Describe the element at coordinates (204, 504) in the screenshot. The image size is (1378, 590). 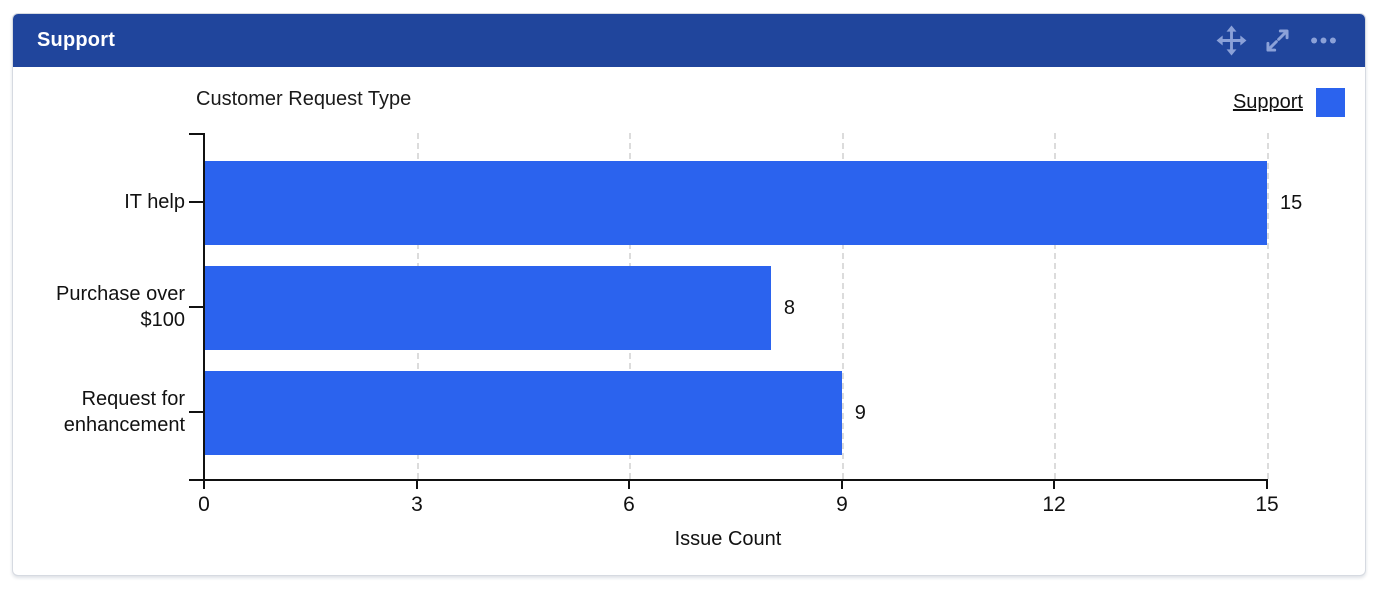
I see `x-tick-label-0: 0` at that location.